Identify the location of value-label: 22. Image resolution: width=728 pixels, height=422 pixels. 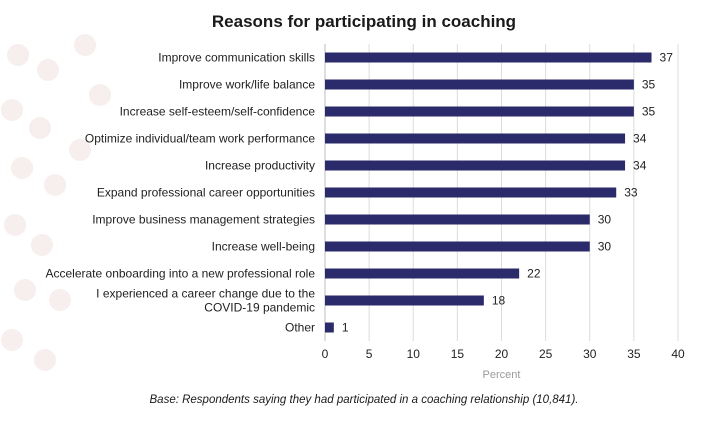
(534, 274).